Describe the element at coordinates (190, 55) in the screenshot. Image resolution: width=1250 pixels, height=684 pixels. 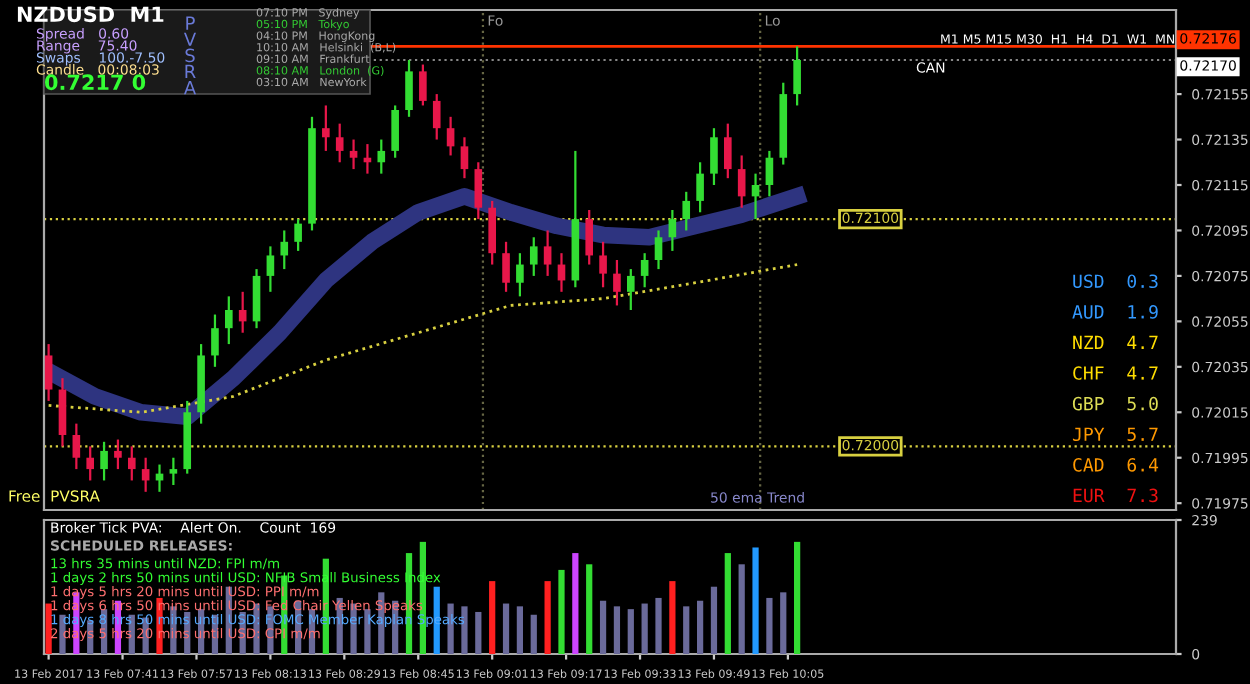
I see `annotation: PVSRA` at that location.